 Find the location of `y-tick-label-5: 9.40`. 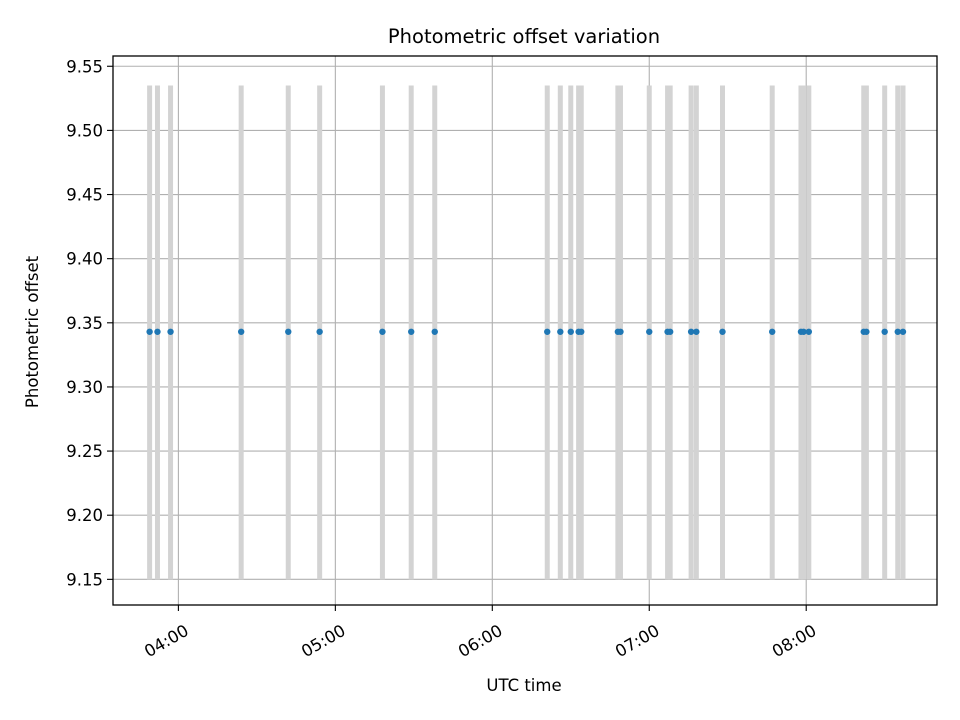

y-tick-label-5: 9.40 is located at coordinates (84, 259).